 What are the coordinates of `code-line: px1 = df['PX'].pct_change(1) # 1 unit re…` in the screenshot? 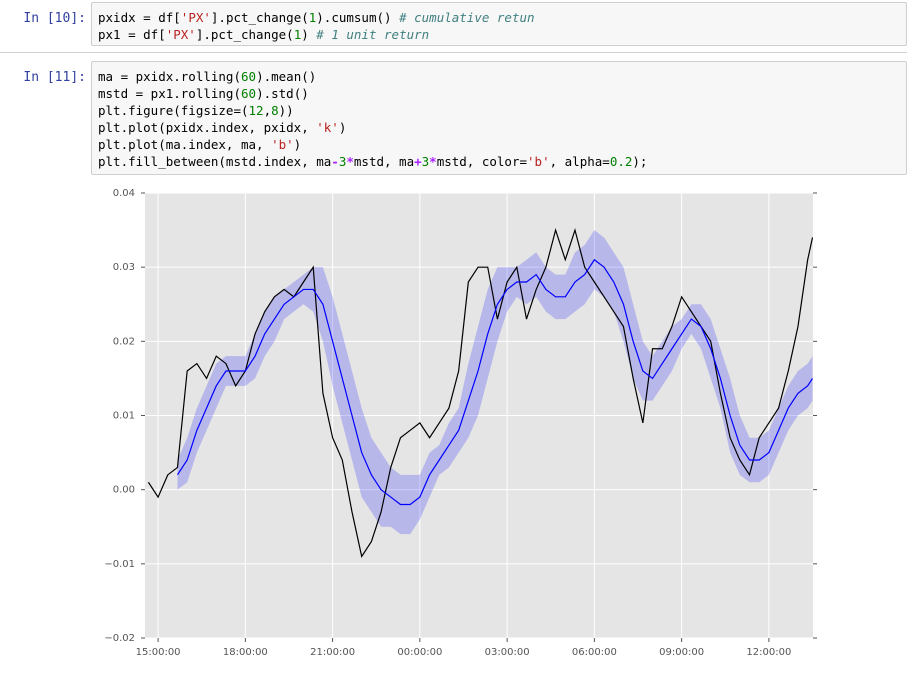 It's located at (264, 34).